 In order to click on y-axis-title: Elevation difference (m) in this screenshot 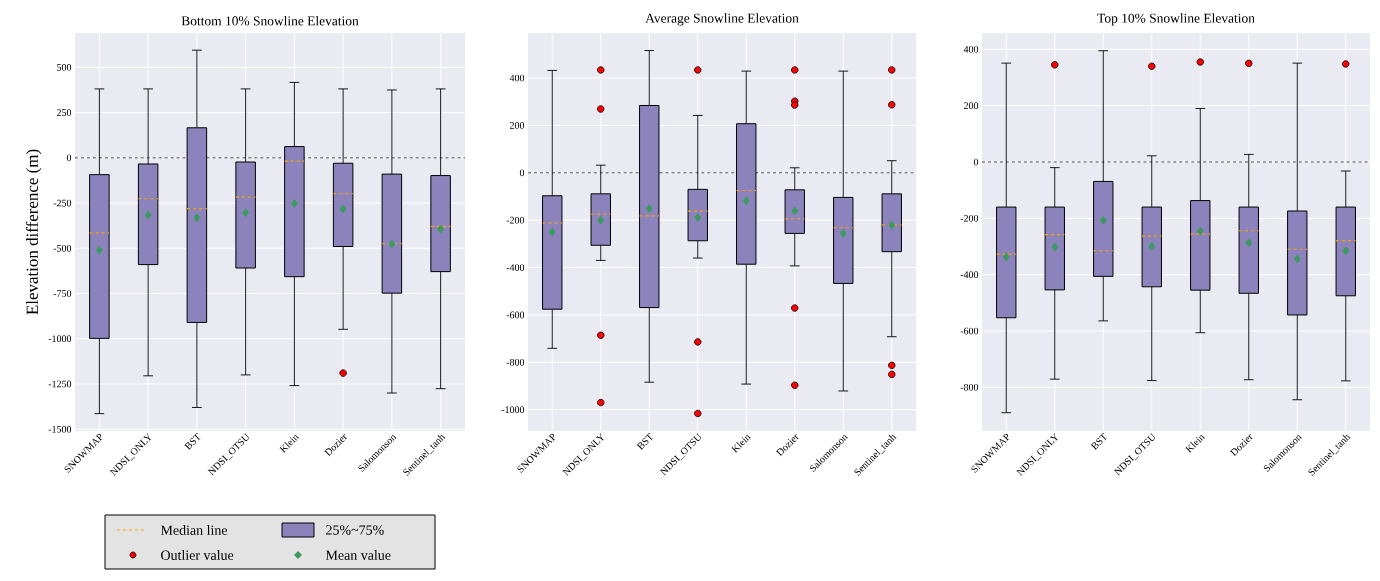, I will do `click(33, 232)`.